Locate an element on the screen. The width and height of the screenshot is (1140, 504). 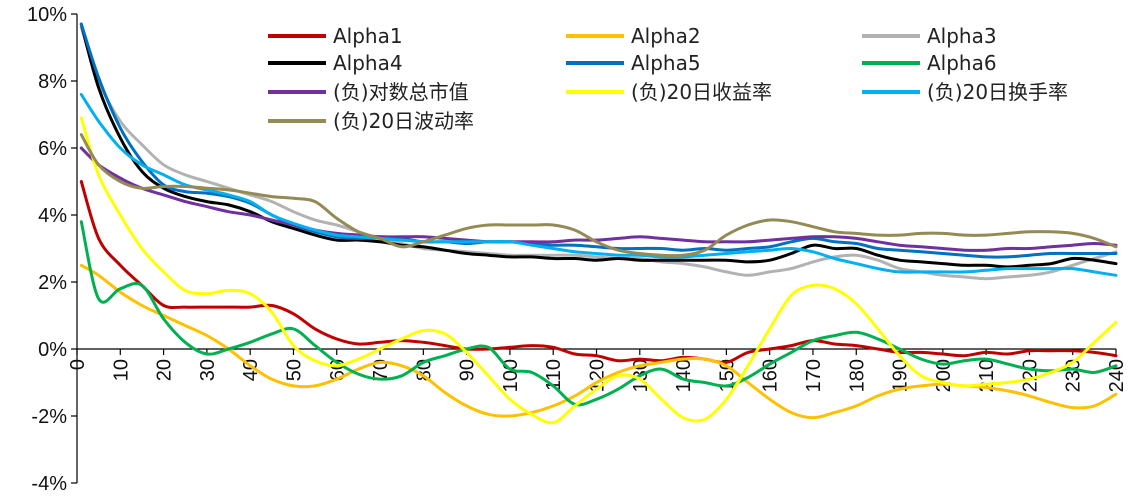
x-tick-label: 170 is located at coordinates (814, 375).